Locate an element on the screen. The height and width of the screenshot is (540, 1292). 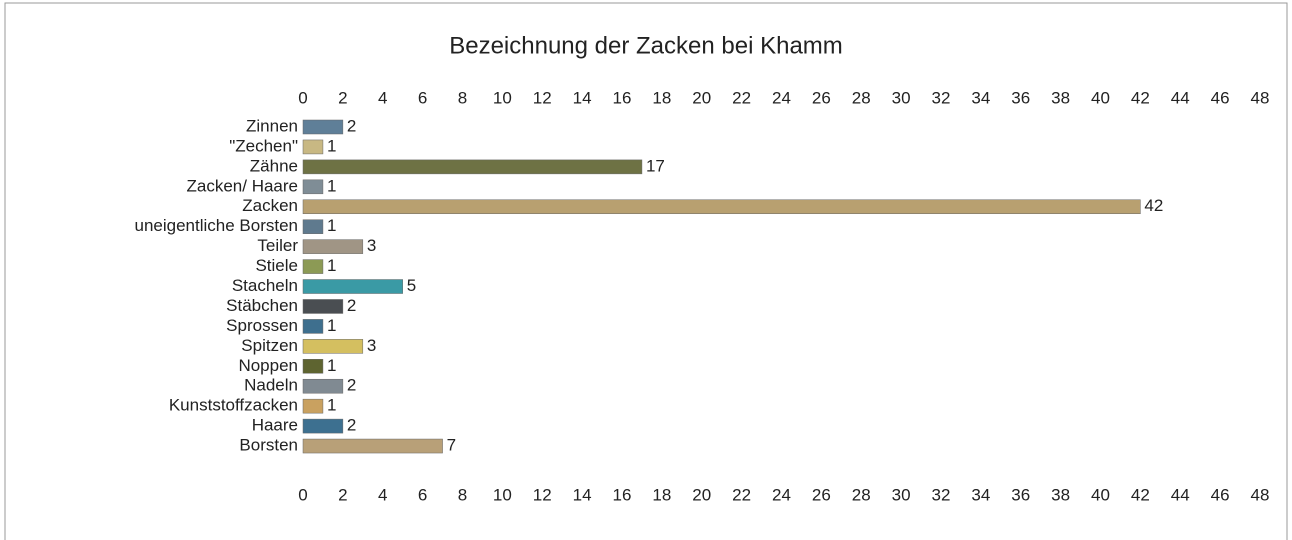
x-tick-label-top: 42 is located at coordinates (1140, 97).